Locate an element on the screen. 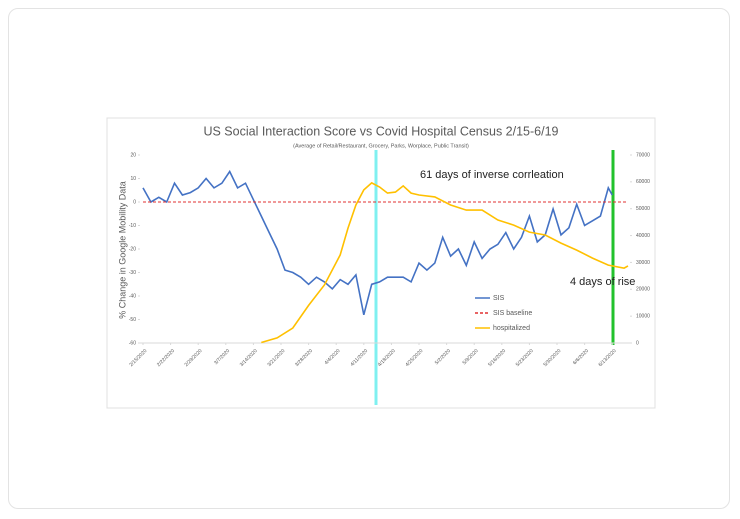 The width and height of the screenshot is (740, 519). y-axis-label: % Change in Google Mobility Data is located at coordinates (122, 250).